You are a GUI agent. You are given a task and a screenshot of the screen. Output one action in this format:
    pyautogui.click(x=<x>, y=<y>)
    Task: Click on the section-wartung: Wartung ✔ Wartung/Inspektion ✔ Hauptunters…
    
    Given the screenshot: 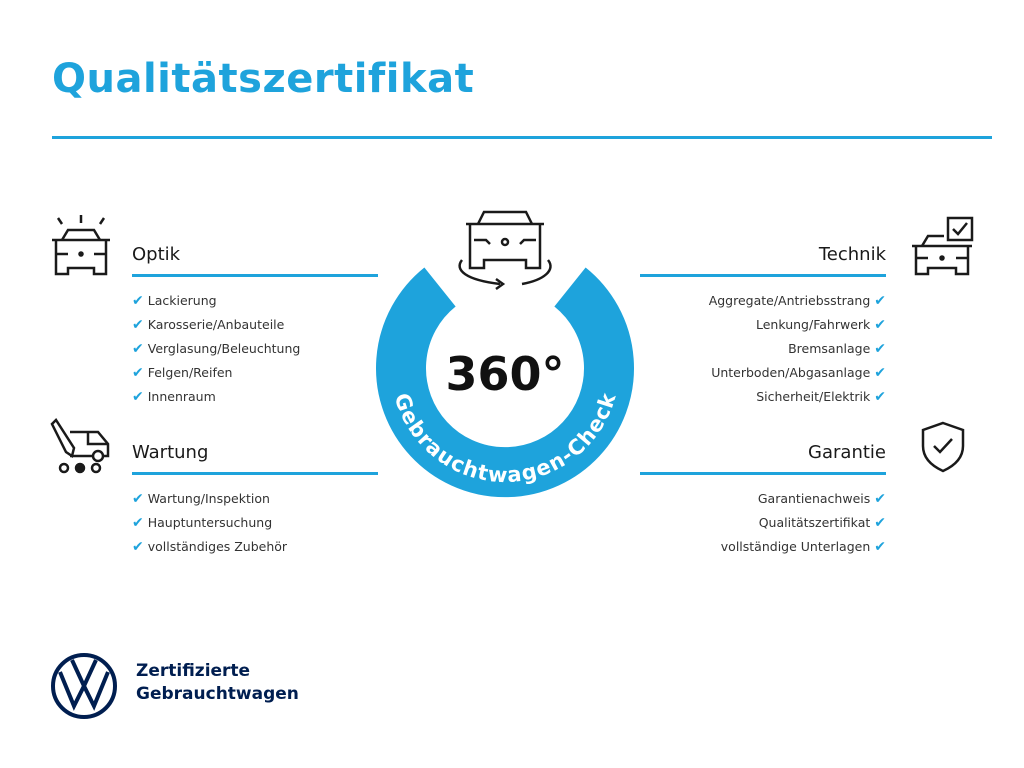 What is the action you would take?
    pyautogui.click(x=255, y=500)
    